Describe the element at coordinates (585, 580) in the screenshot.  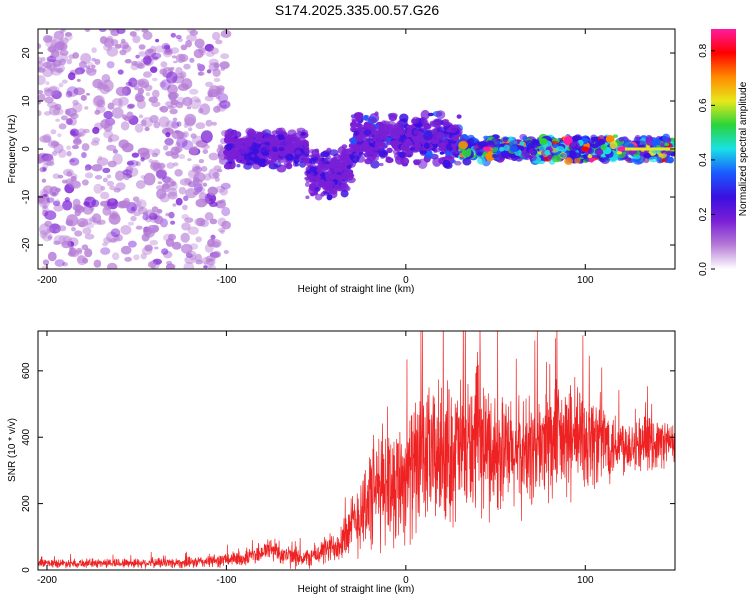
I see `x-tick-label: 100` at that location.